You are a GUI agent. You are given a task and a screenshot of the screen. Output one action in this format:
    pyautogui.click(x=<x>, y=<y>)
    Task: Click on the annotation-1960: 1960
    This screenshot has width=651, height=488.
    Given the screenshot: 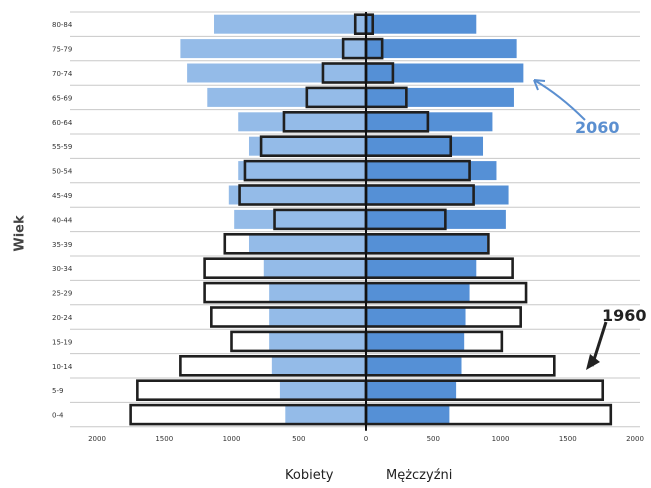 What is the action you would take?
    pyautogui.click(x=624, y=315)
    